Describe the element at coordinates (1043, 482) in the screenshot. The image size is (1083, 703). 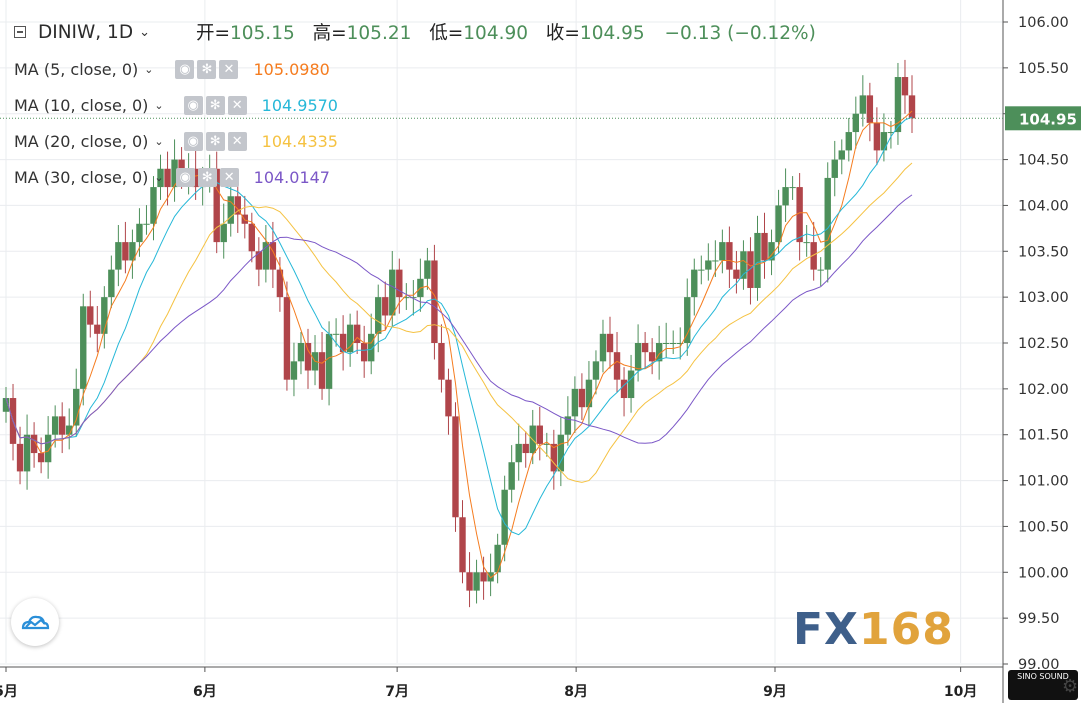
I see `y-tick-label: 101.00` at that location.